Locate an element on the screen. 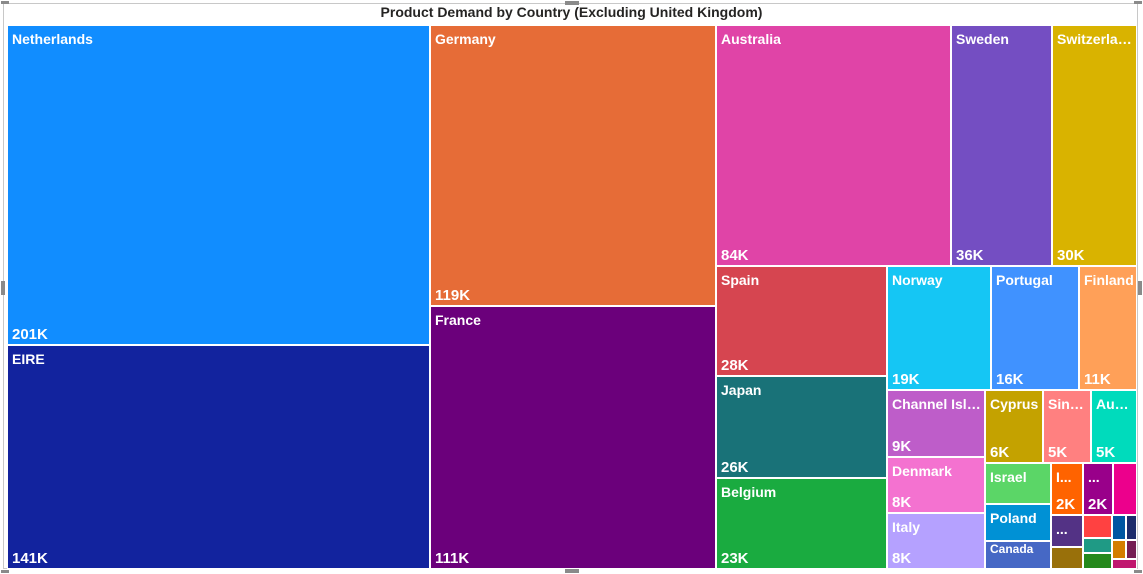 The width and height of the screenshot is (1143, 574). tile-category-label: Austria is located at coordinates (1115, 404).